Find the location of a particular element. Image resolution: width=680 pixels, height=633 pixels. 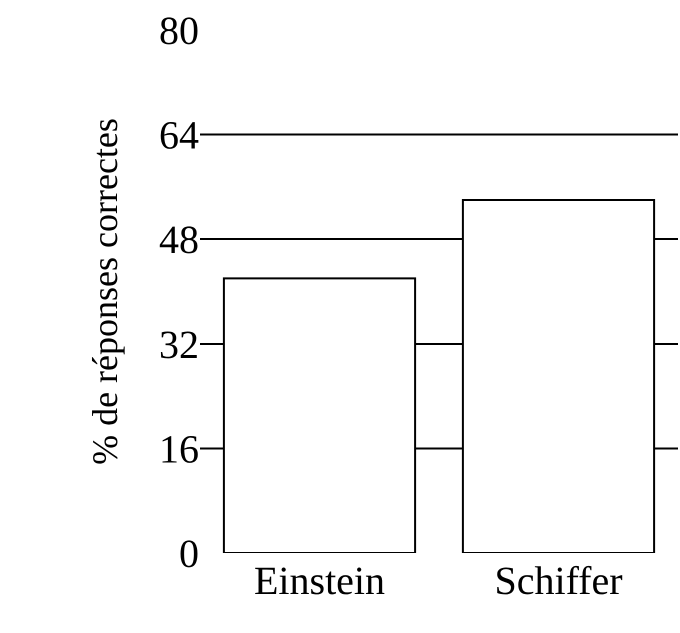

y-tick-label: 48 is located at coordinates (179, 239).